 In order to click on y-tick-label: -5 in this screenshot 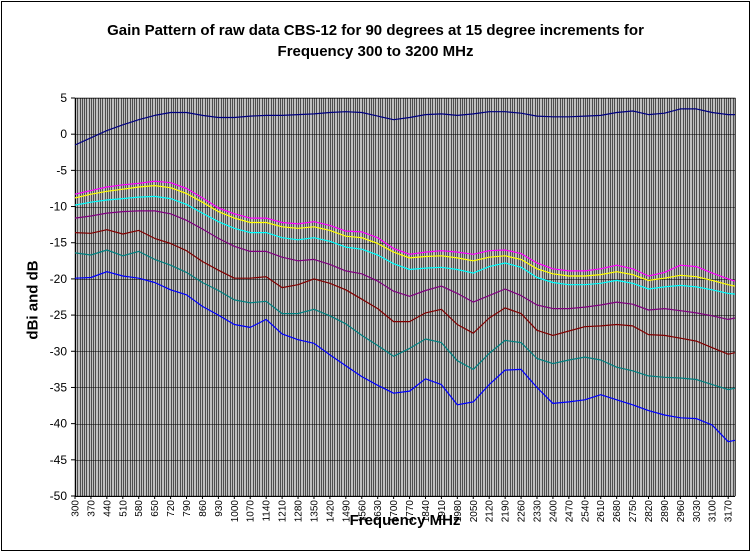, I will do `click(61, 170)`.